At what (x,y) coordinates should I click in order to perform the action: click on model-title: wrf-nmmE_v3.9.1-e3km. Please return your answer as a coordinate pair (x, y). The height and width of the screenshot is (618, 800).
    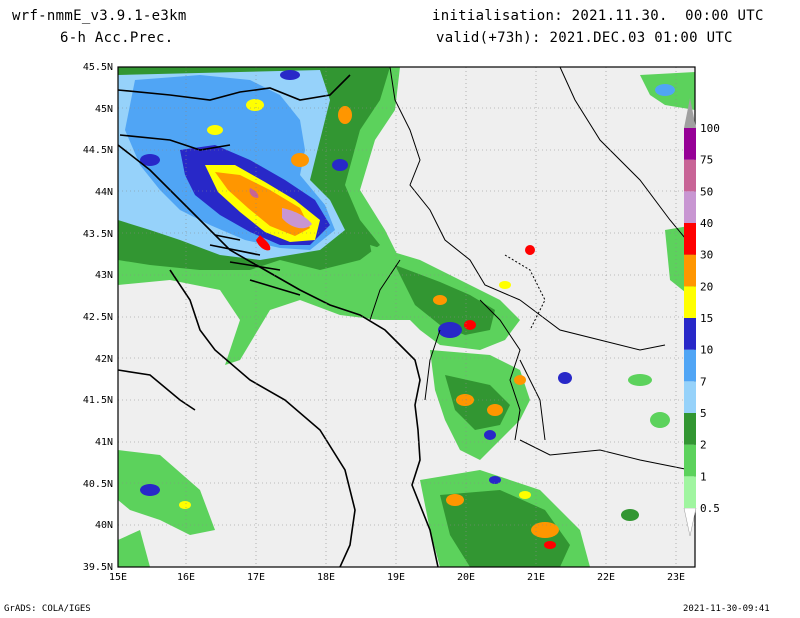
    Looking at the image, I should click on (99, 16).